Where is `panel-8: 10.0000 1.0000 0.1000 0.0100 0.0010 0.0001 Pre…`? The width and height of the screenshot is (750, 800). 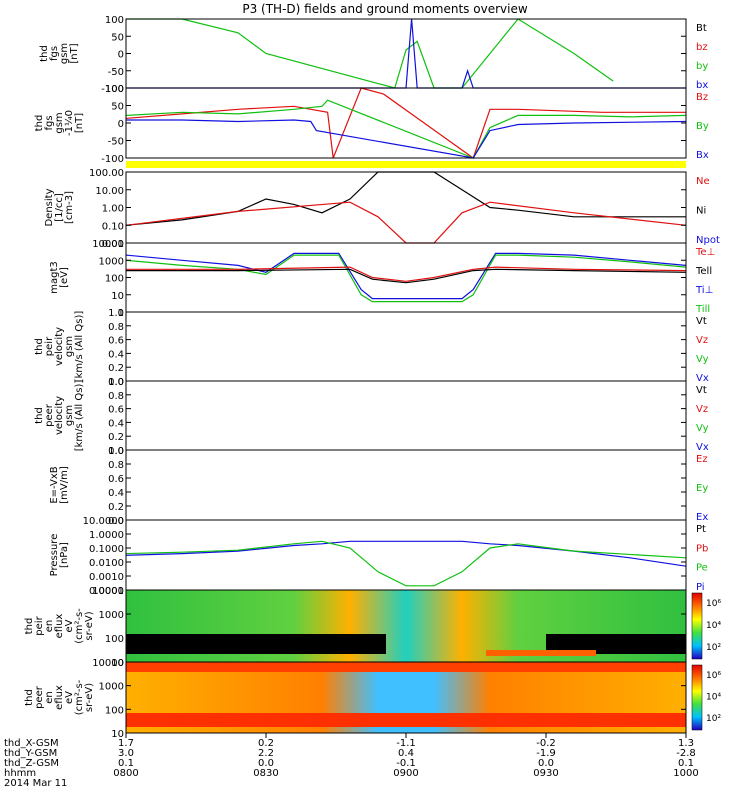 panel-8: 10.0000 1.0000 0.1000 0.0100 0.0010 0.0001 Pre… is located at coordinates (378, 556).